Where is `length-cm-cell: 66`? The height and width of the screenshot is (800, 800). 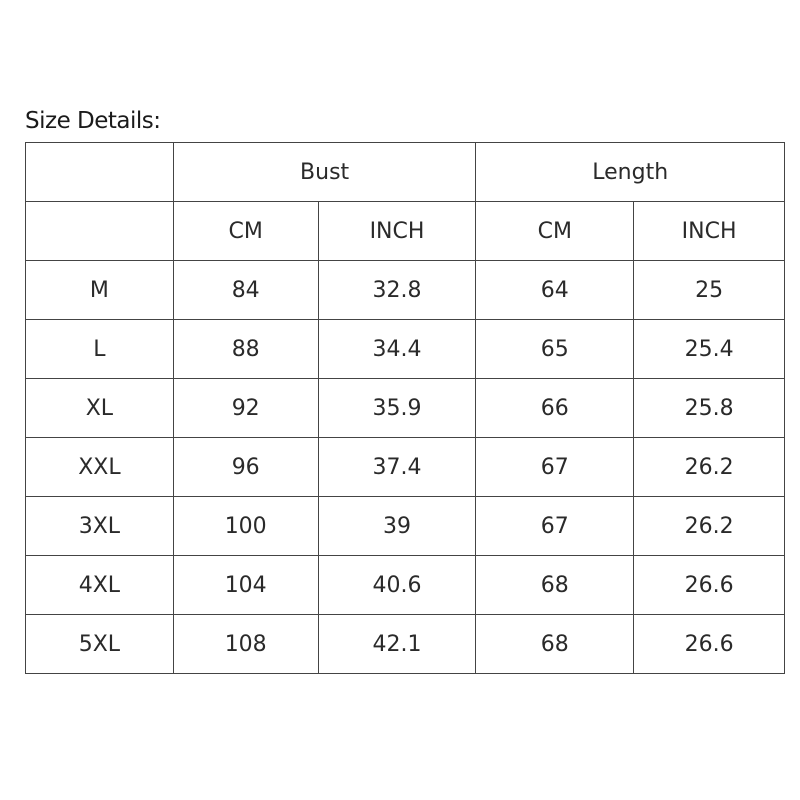
length-cm-cell: 66 is located at coordinates (555, 408).